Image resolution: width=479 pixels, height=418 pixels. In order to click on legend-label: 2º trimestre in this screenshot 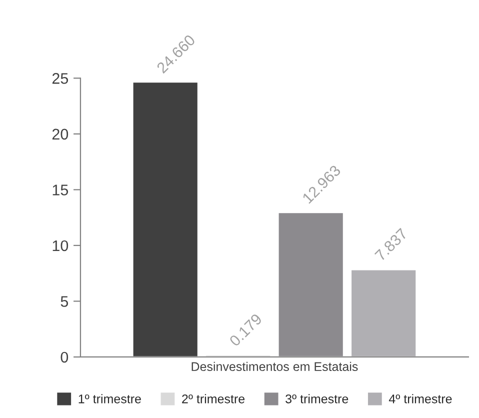, I will do `click(213, 399)`.